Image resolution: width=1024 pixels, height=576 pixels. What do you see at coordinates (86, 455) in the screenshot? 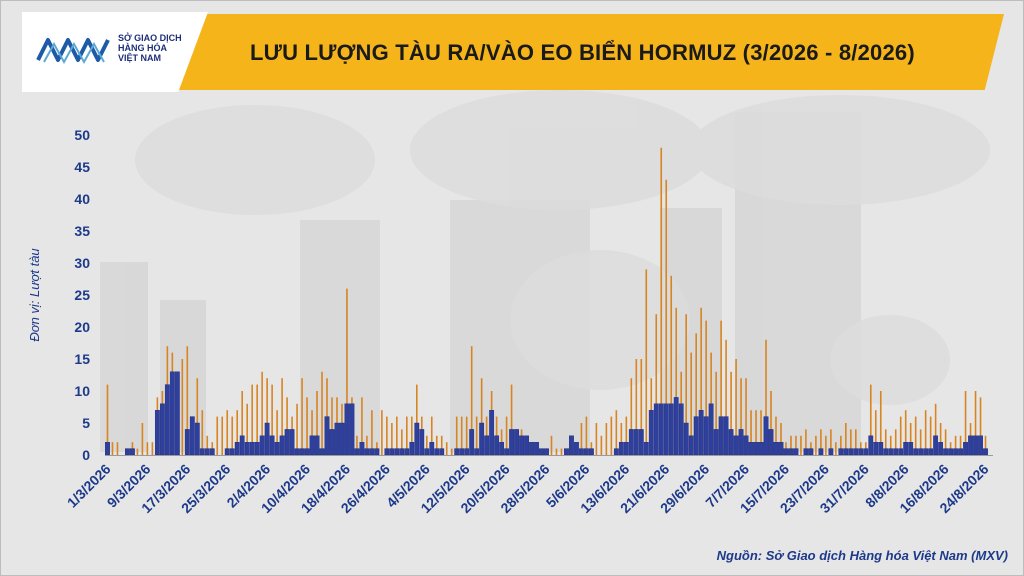
I see `y-tick-label: 0` at bounding box center [86, 455].